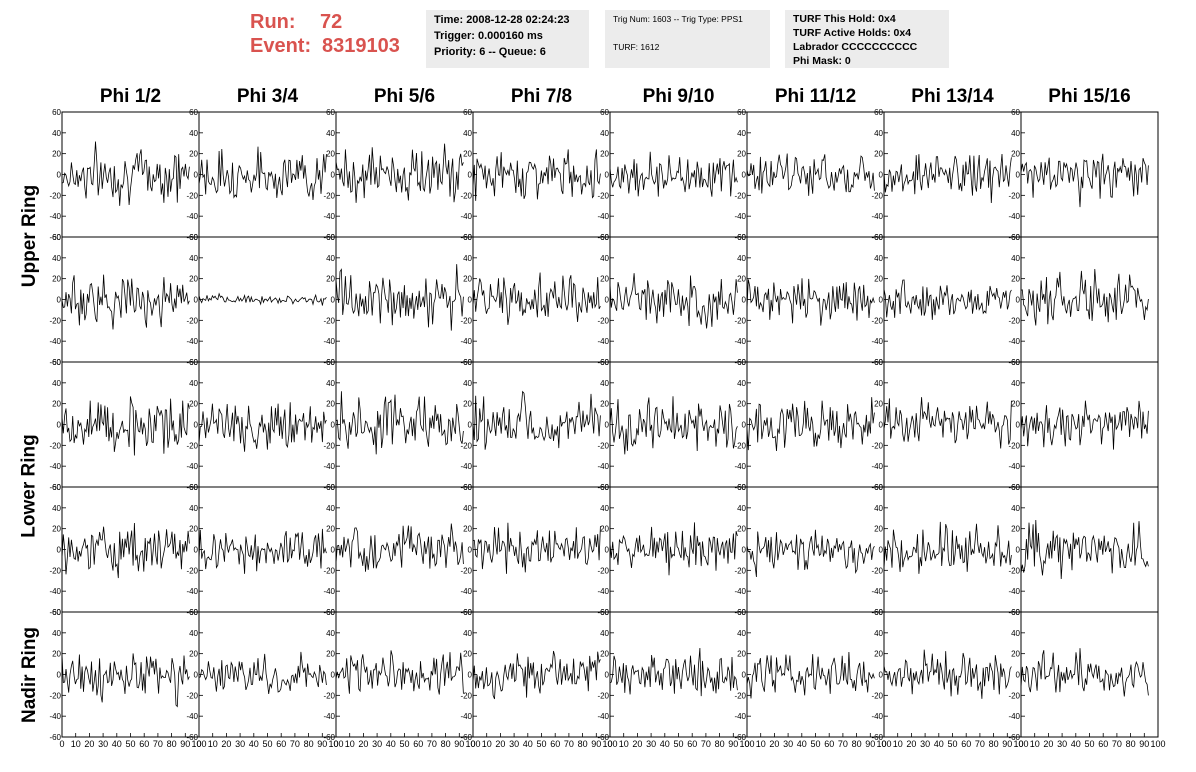 This screenshot has height=772, width=1196. I want to click on column-header-phi-3-4: Phi 3/4, so click(267, 96).